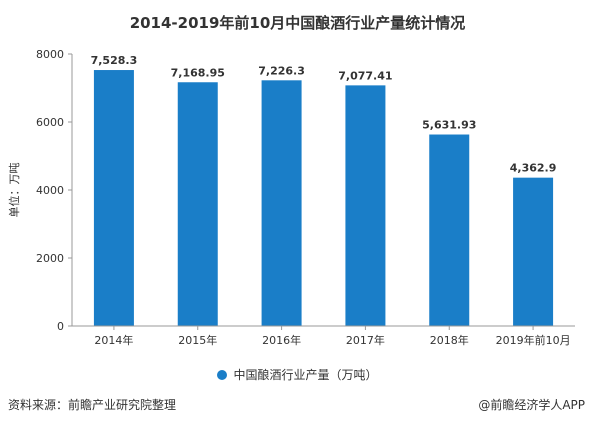  What do you see at coordinates (198, 72) in the screenshot?
I see `data-label: 7,168.95` at bounding box center [198, 72].